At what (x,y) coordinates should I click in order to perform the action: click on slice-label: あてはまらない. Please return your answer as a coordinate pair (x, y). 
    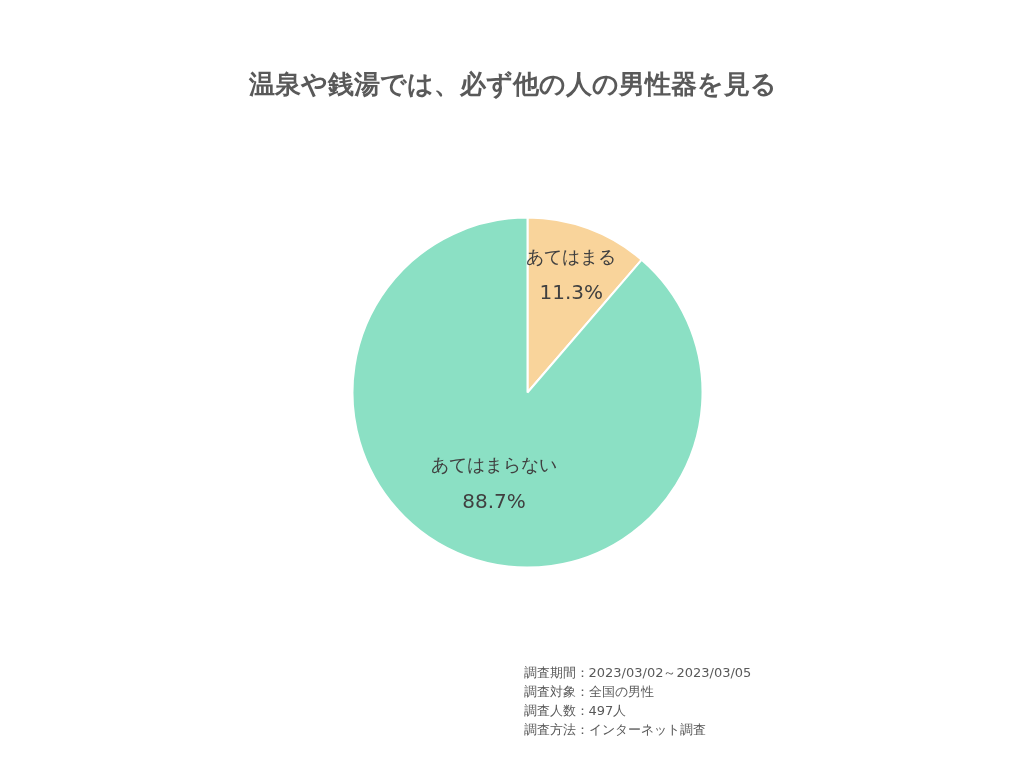
    Looking at the image, I should click on (494, 465).